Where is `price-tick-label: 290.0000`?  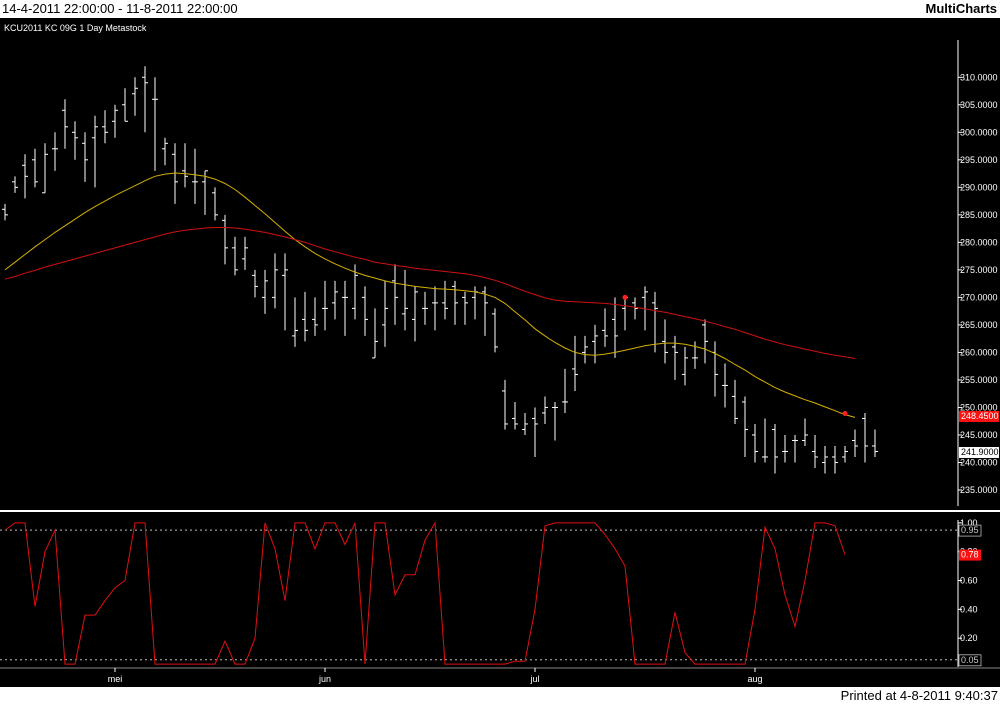
price-tick-label: 290.0000 is located at coordinates (979, 187).